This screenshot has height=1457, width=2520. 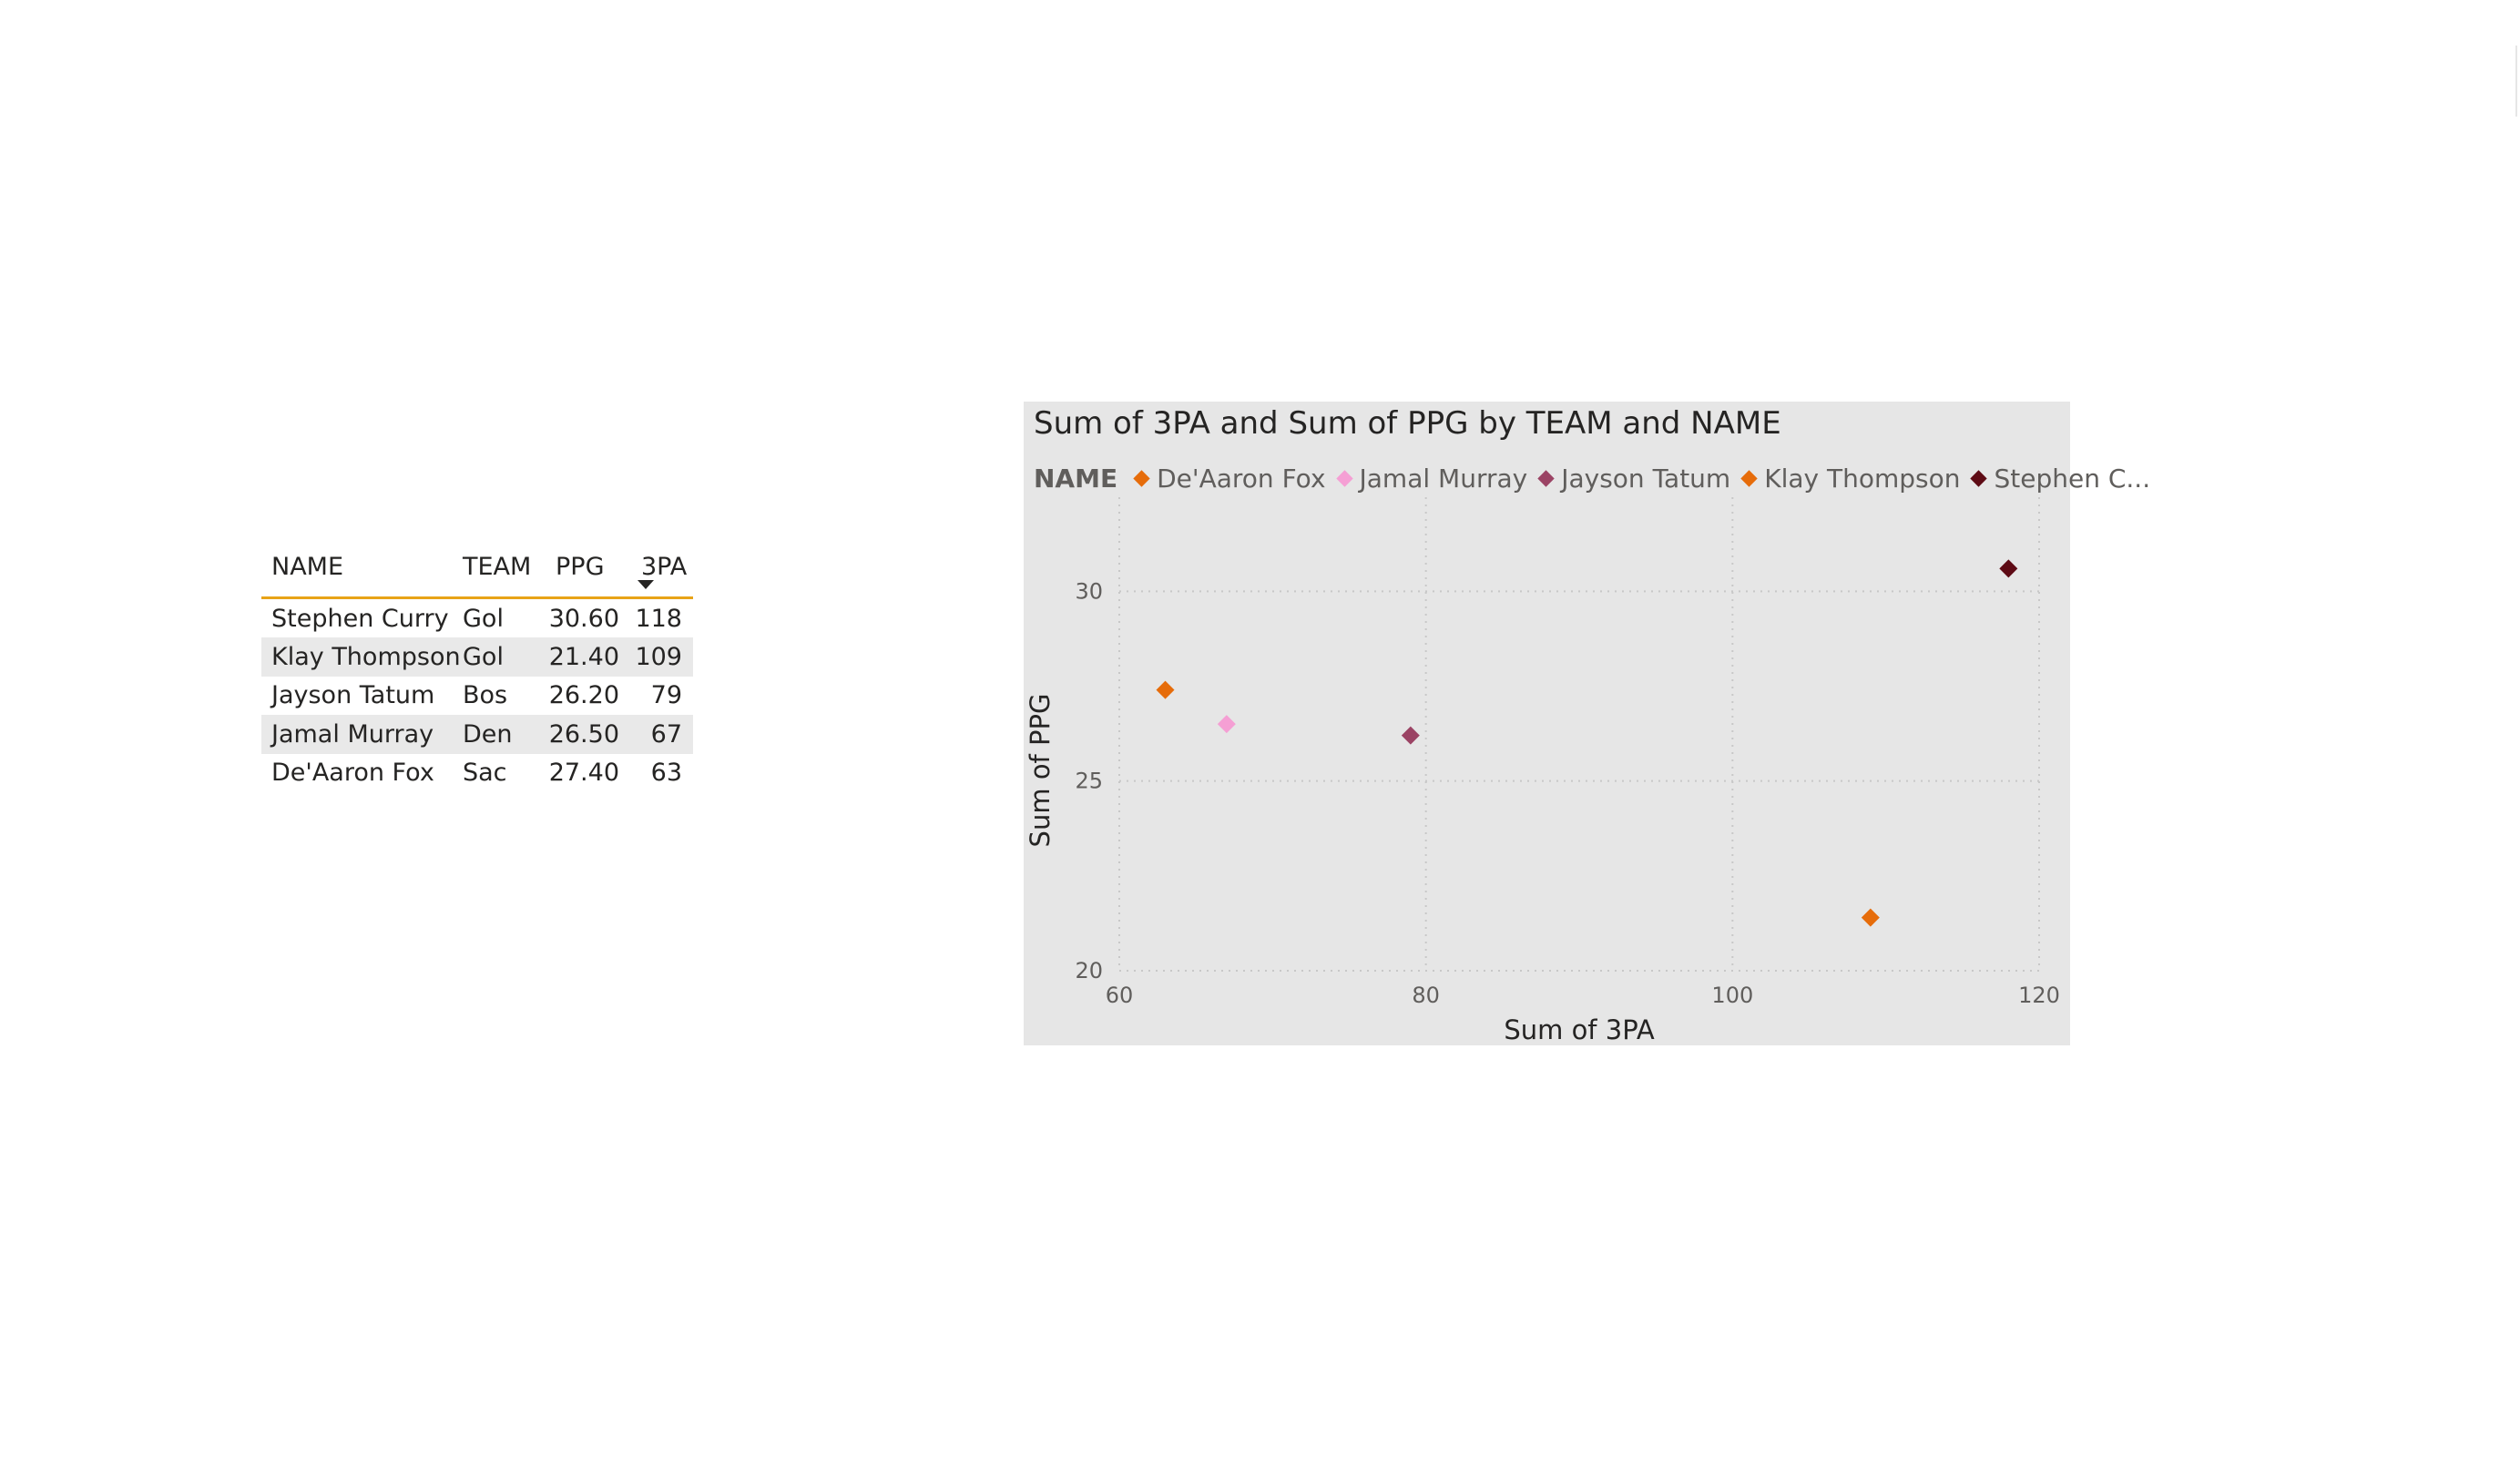 What do you see at coordinates (1426, 995) in the screenshot?
I see `x-tick-label: 80` at bounding box center [1426, 995].